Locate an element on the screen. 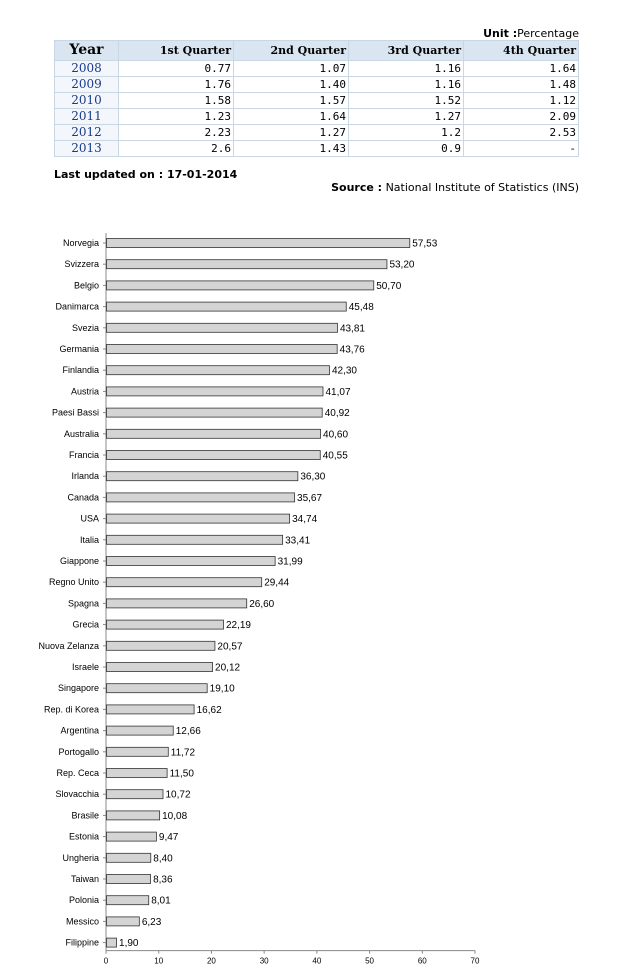 This screenshot has width=622, height=979. value-cell: 0.77 is located at coordinates (176, 68).